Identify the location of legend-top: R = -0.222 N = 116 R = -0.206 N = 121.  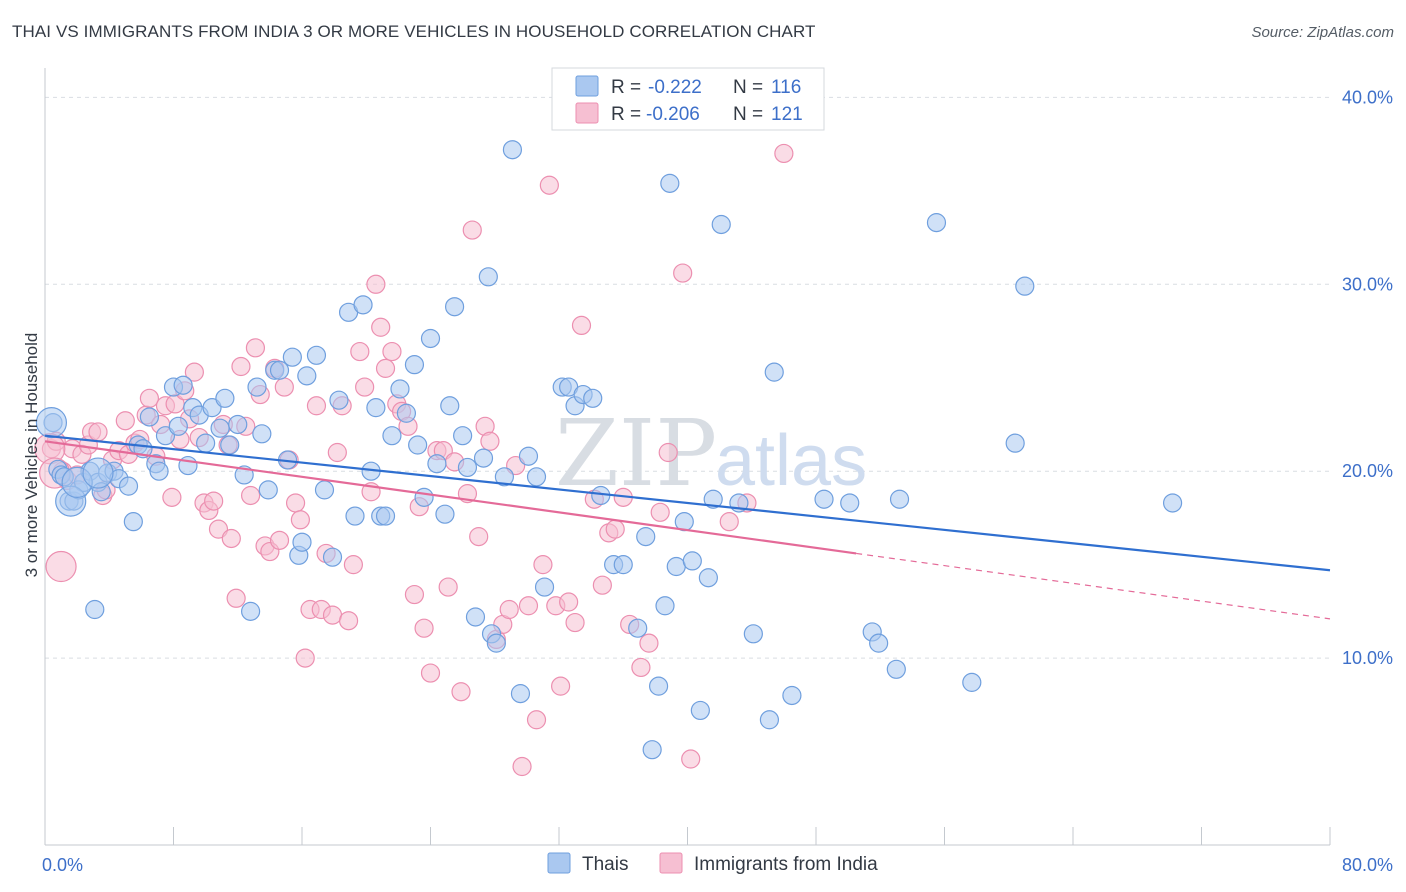
(688, 99).